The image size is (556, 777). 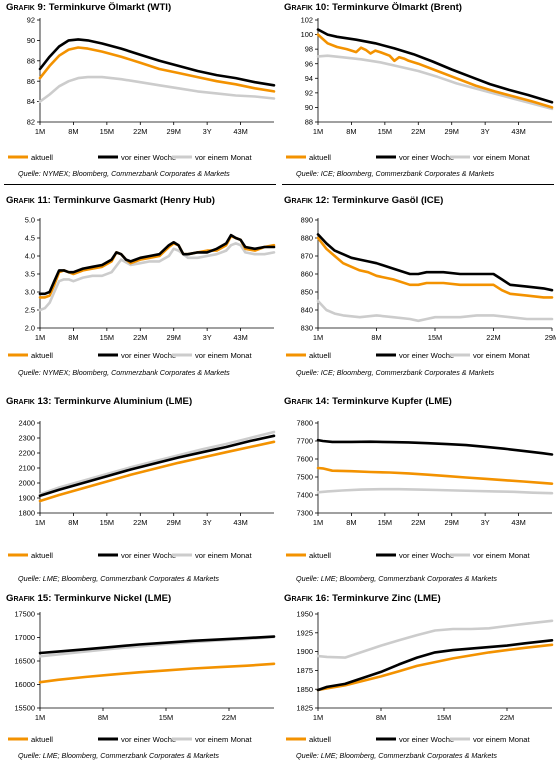 I want to click on y-tick-label: 2200, so click(x=27, y=453).